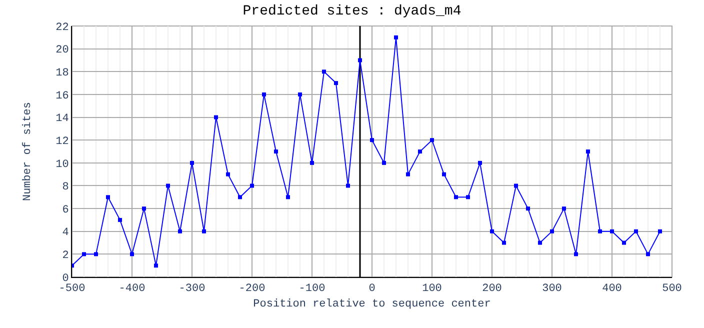  I want to click on y-tick-label: 4, so click(66, 233).